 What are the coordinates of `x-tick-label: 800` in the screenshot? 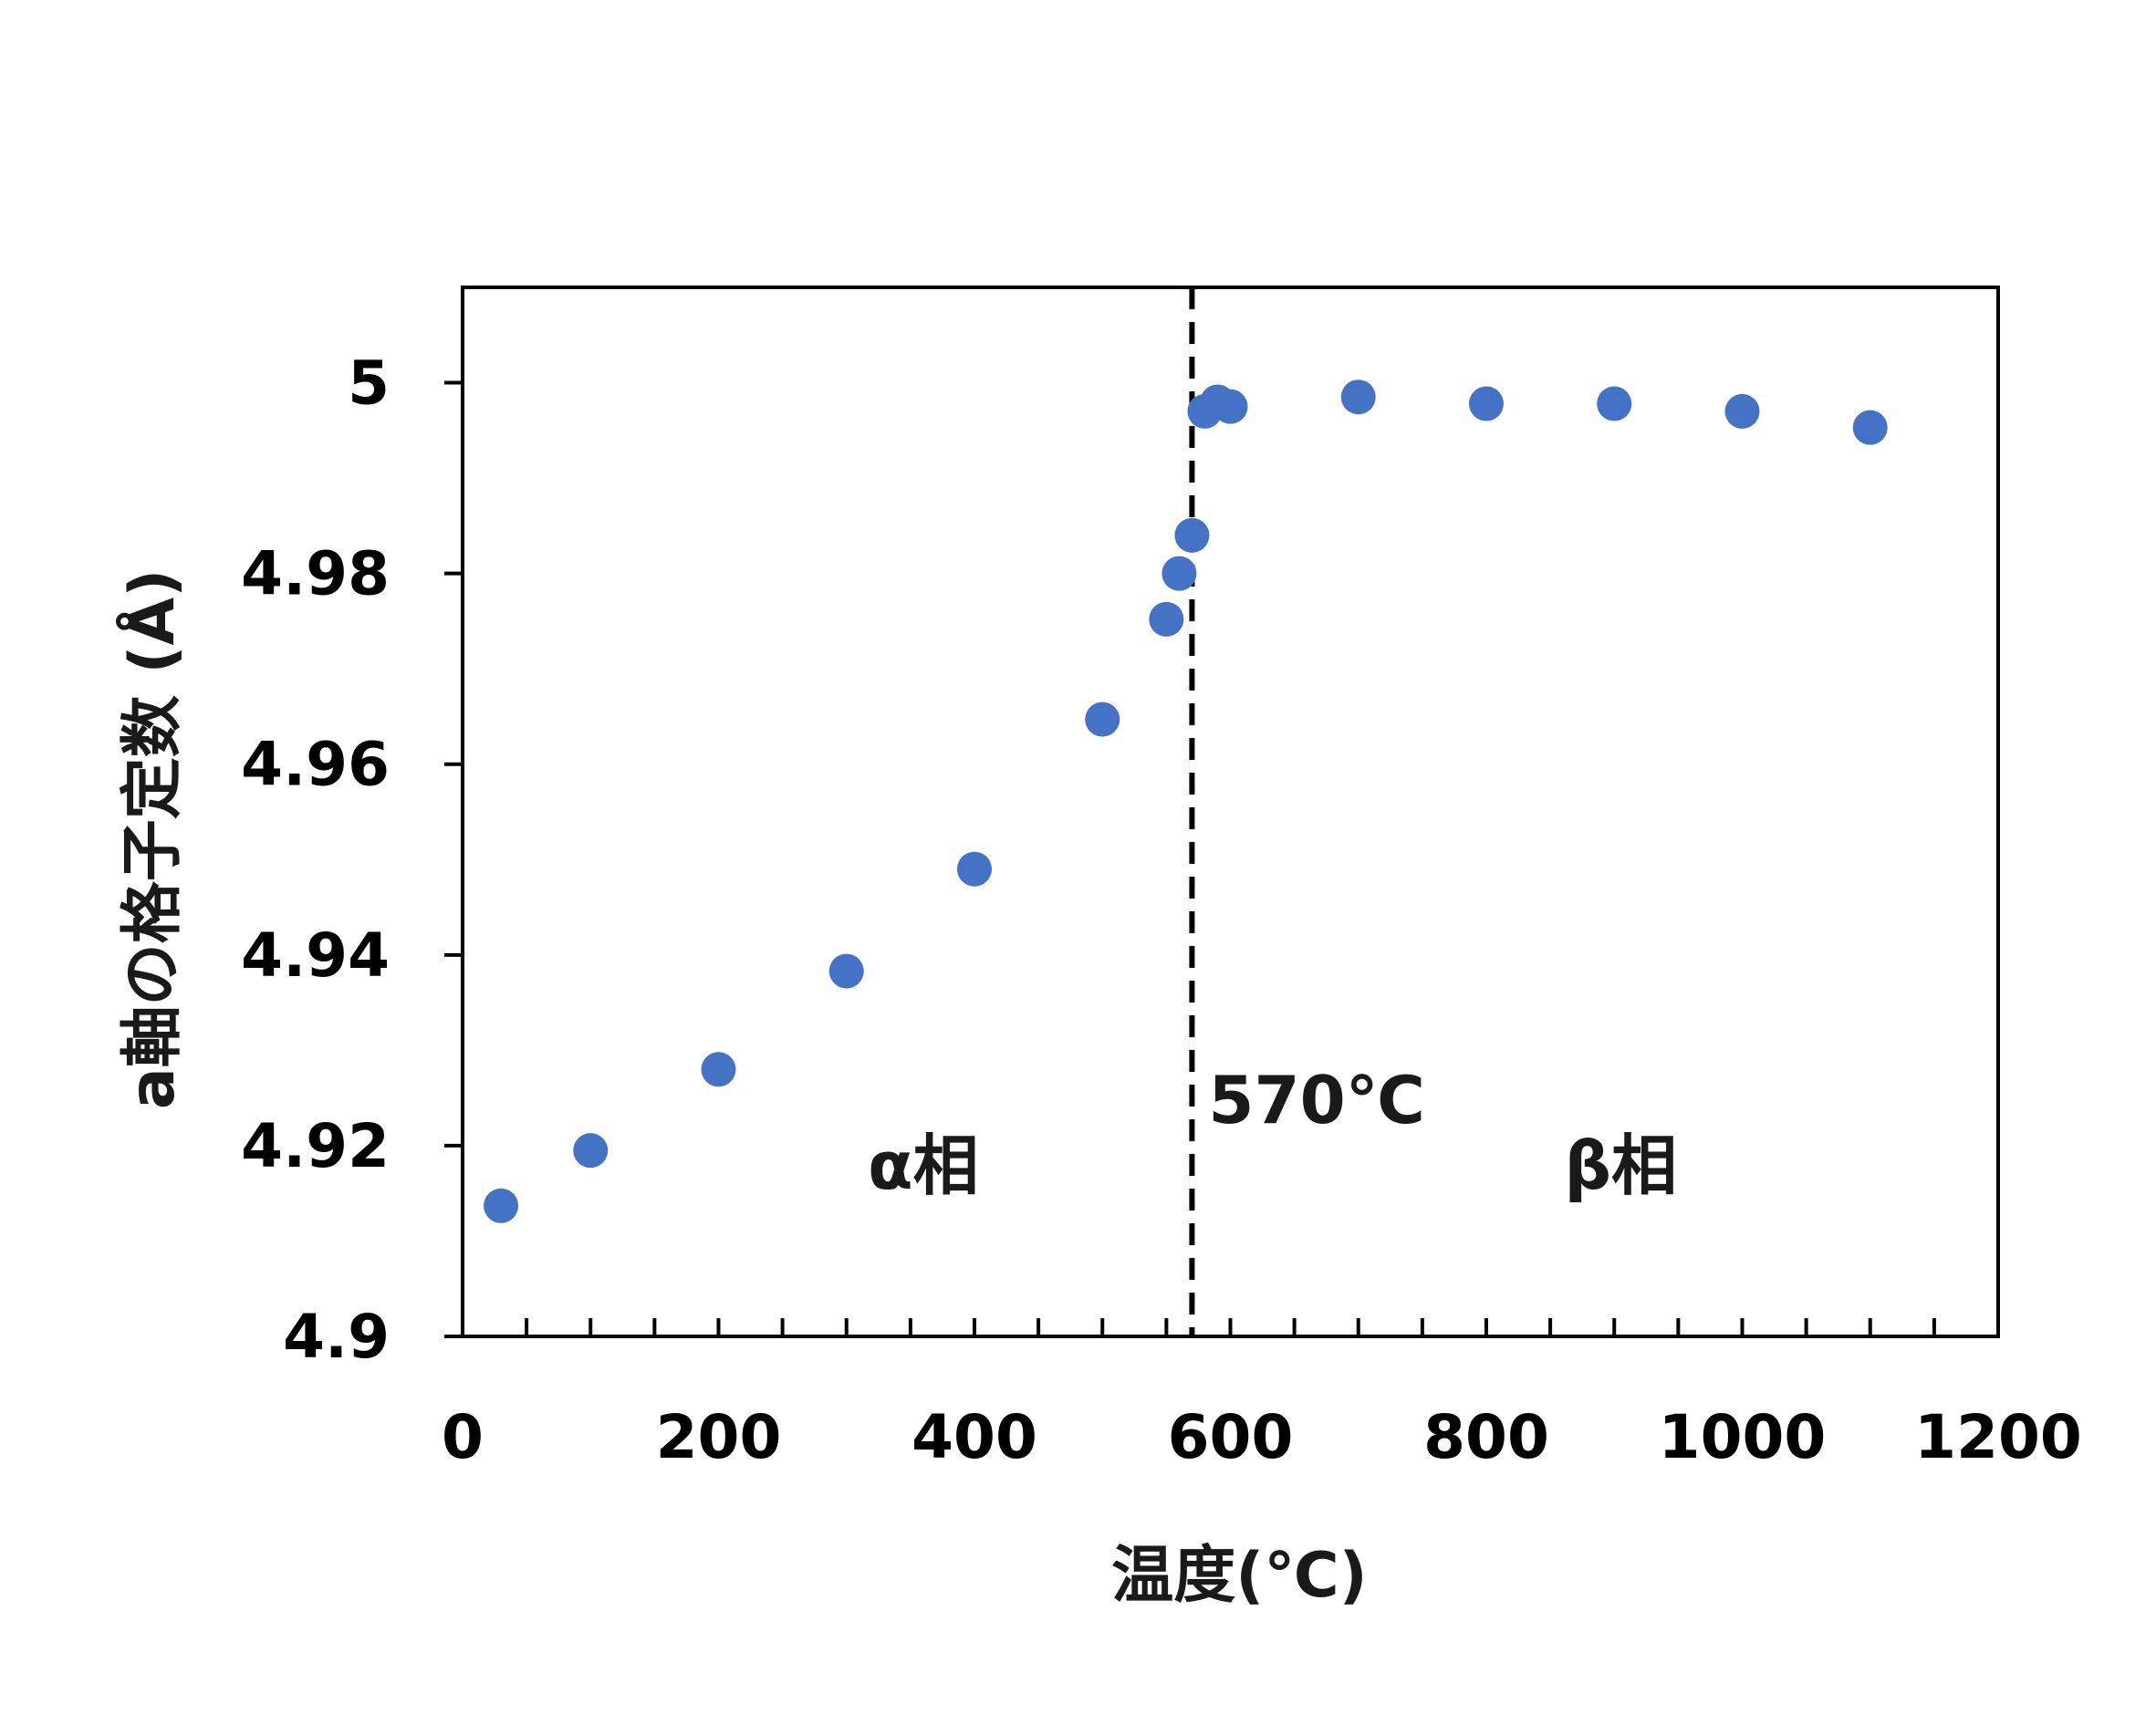 It's located at (1486, 1437).